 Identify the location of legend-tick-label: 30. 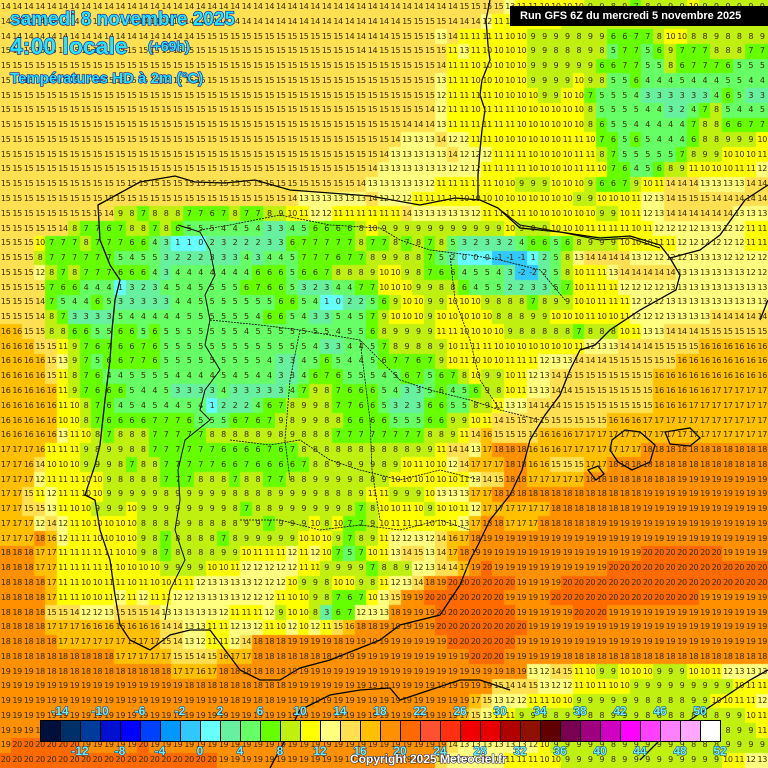
(500, 711).